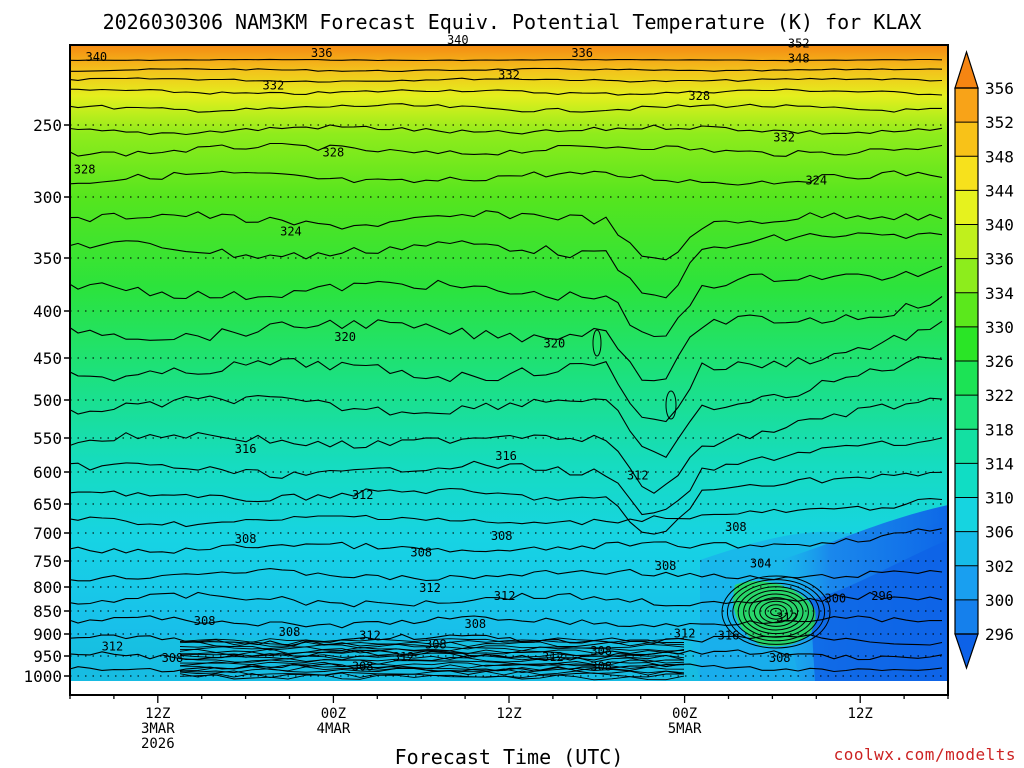  I want to click on y-tick-label-600: 600, so click(47, 472).